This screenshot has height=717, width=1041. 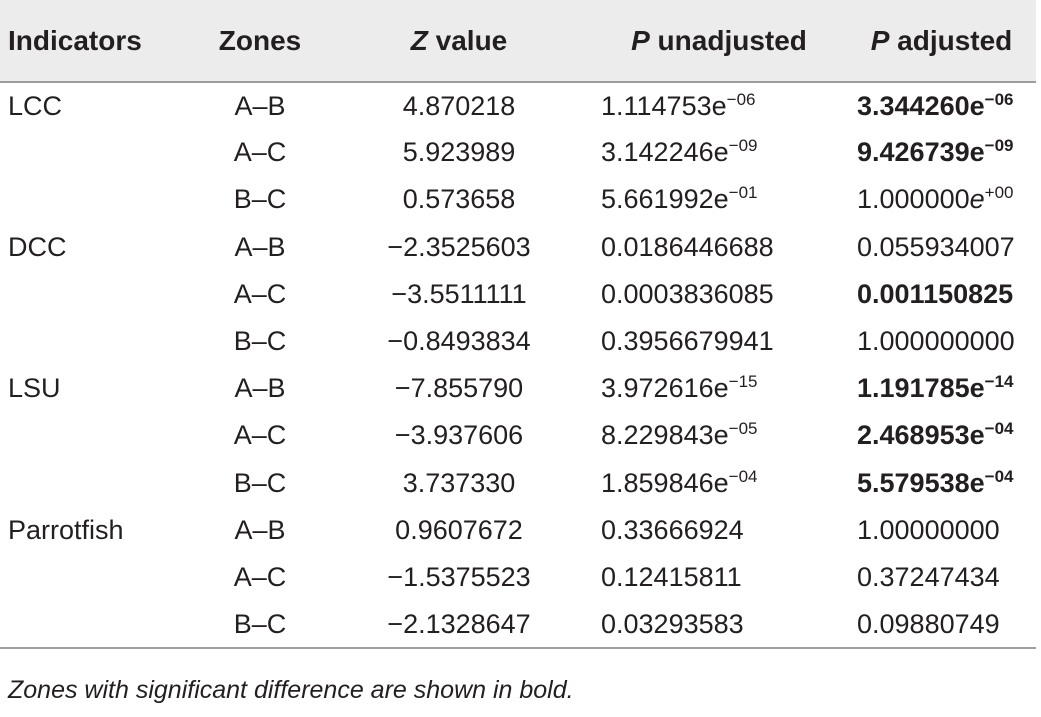 What do you see at coordinates (664, 105) in the screenshot?
I see `p-unadjusted-mantissa: 1.114753e` at bounding box center [664, 105].